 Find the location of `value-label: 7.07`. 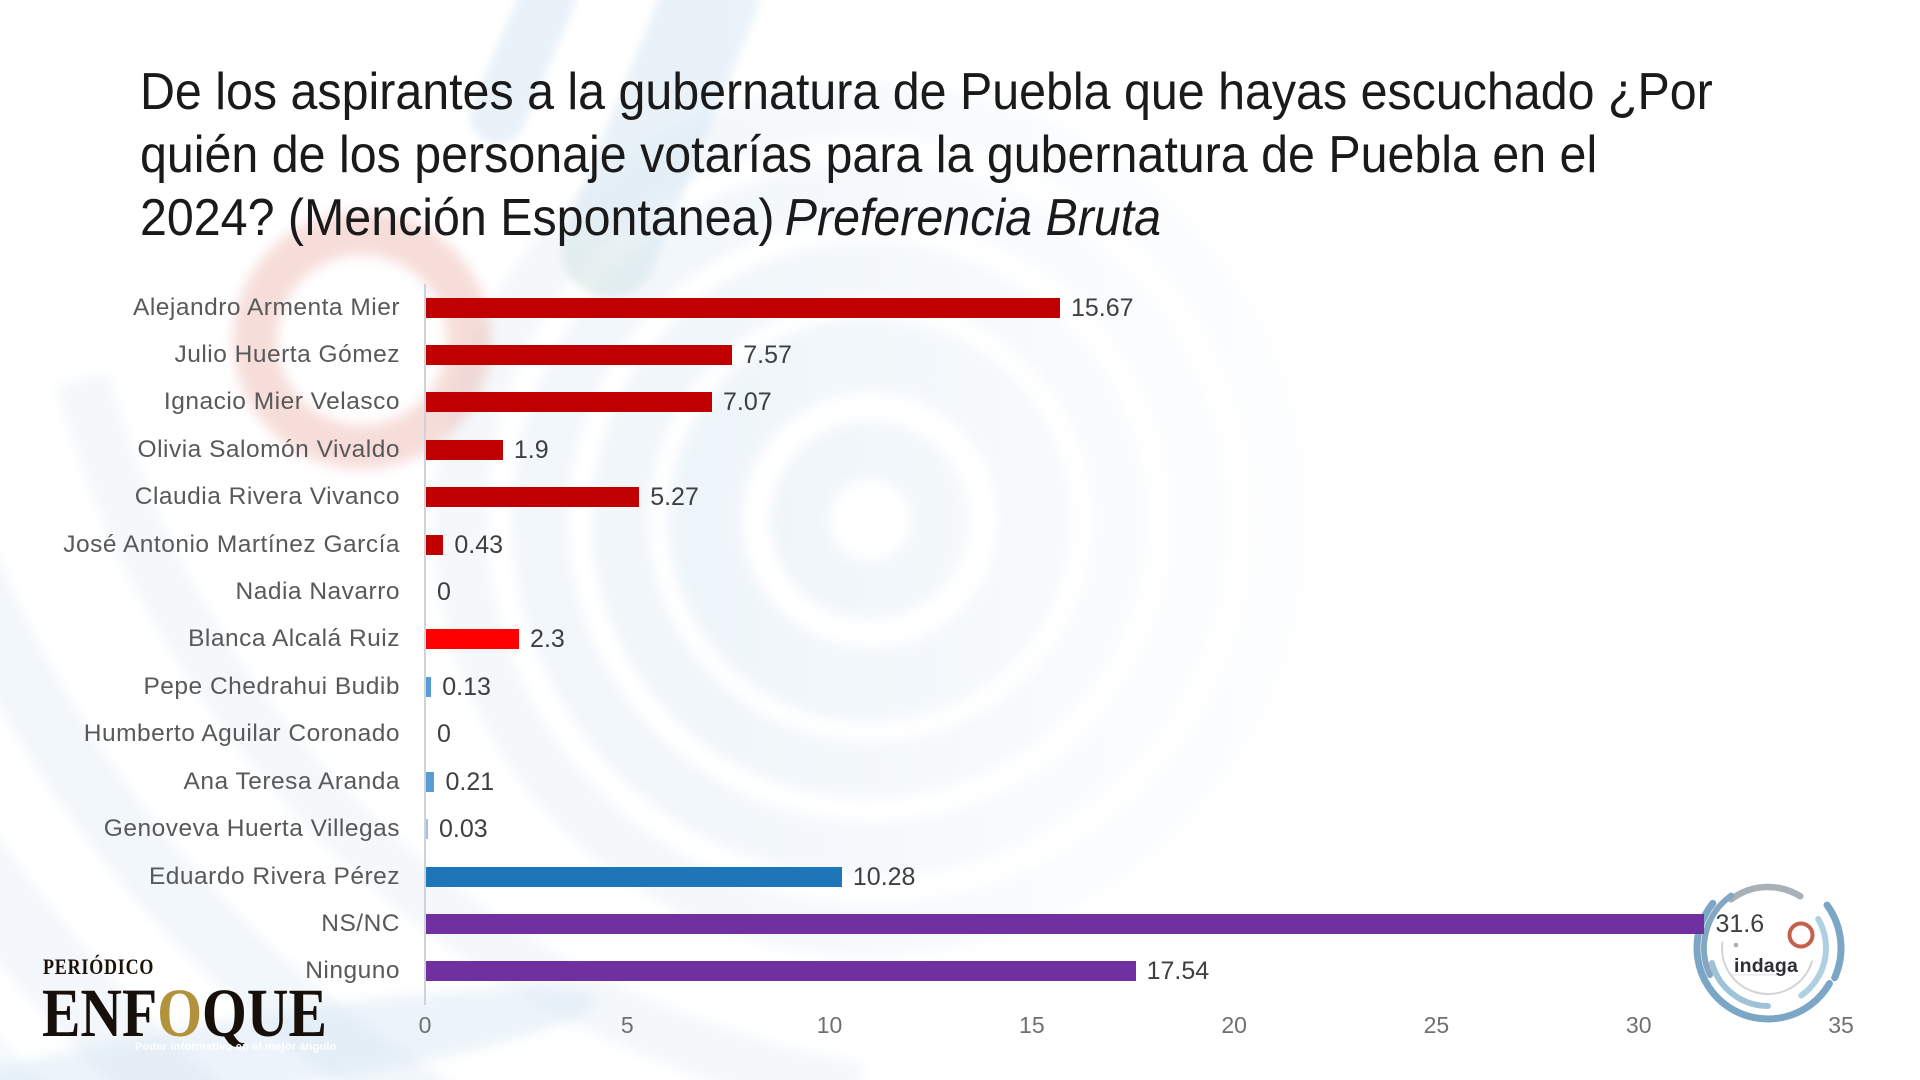

value-label: 7.07 is located at coordinates (747, 402).